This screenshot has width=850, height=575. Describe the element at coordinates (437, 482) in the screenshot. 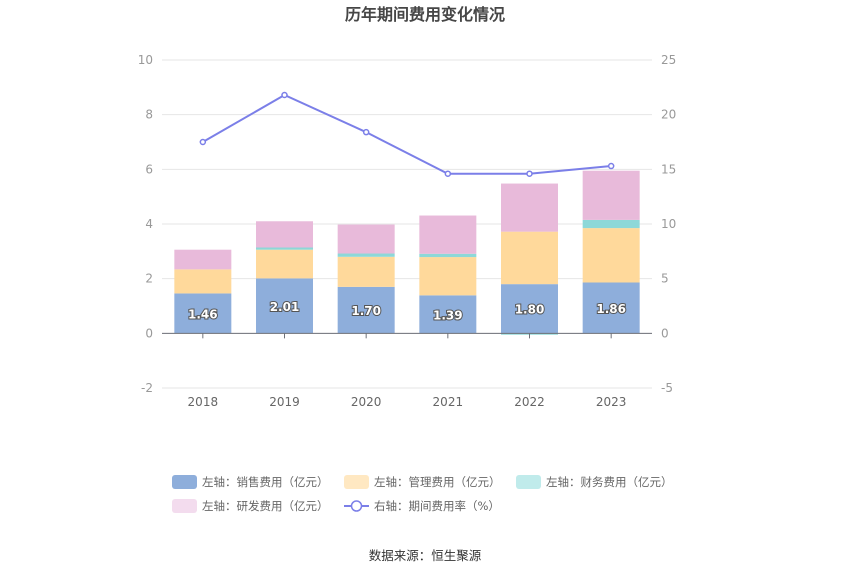

I see `legend-label: 左轴：管理费用（亿元）` at that location.